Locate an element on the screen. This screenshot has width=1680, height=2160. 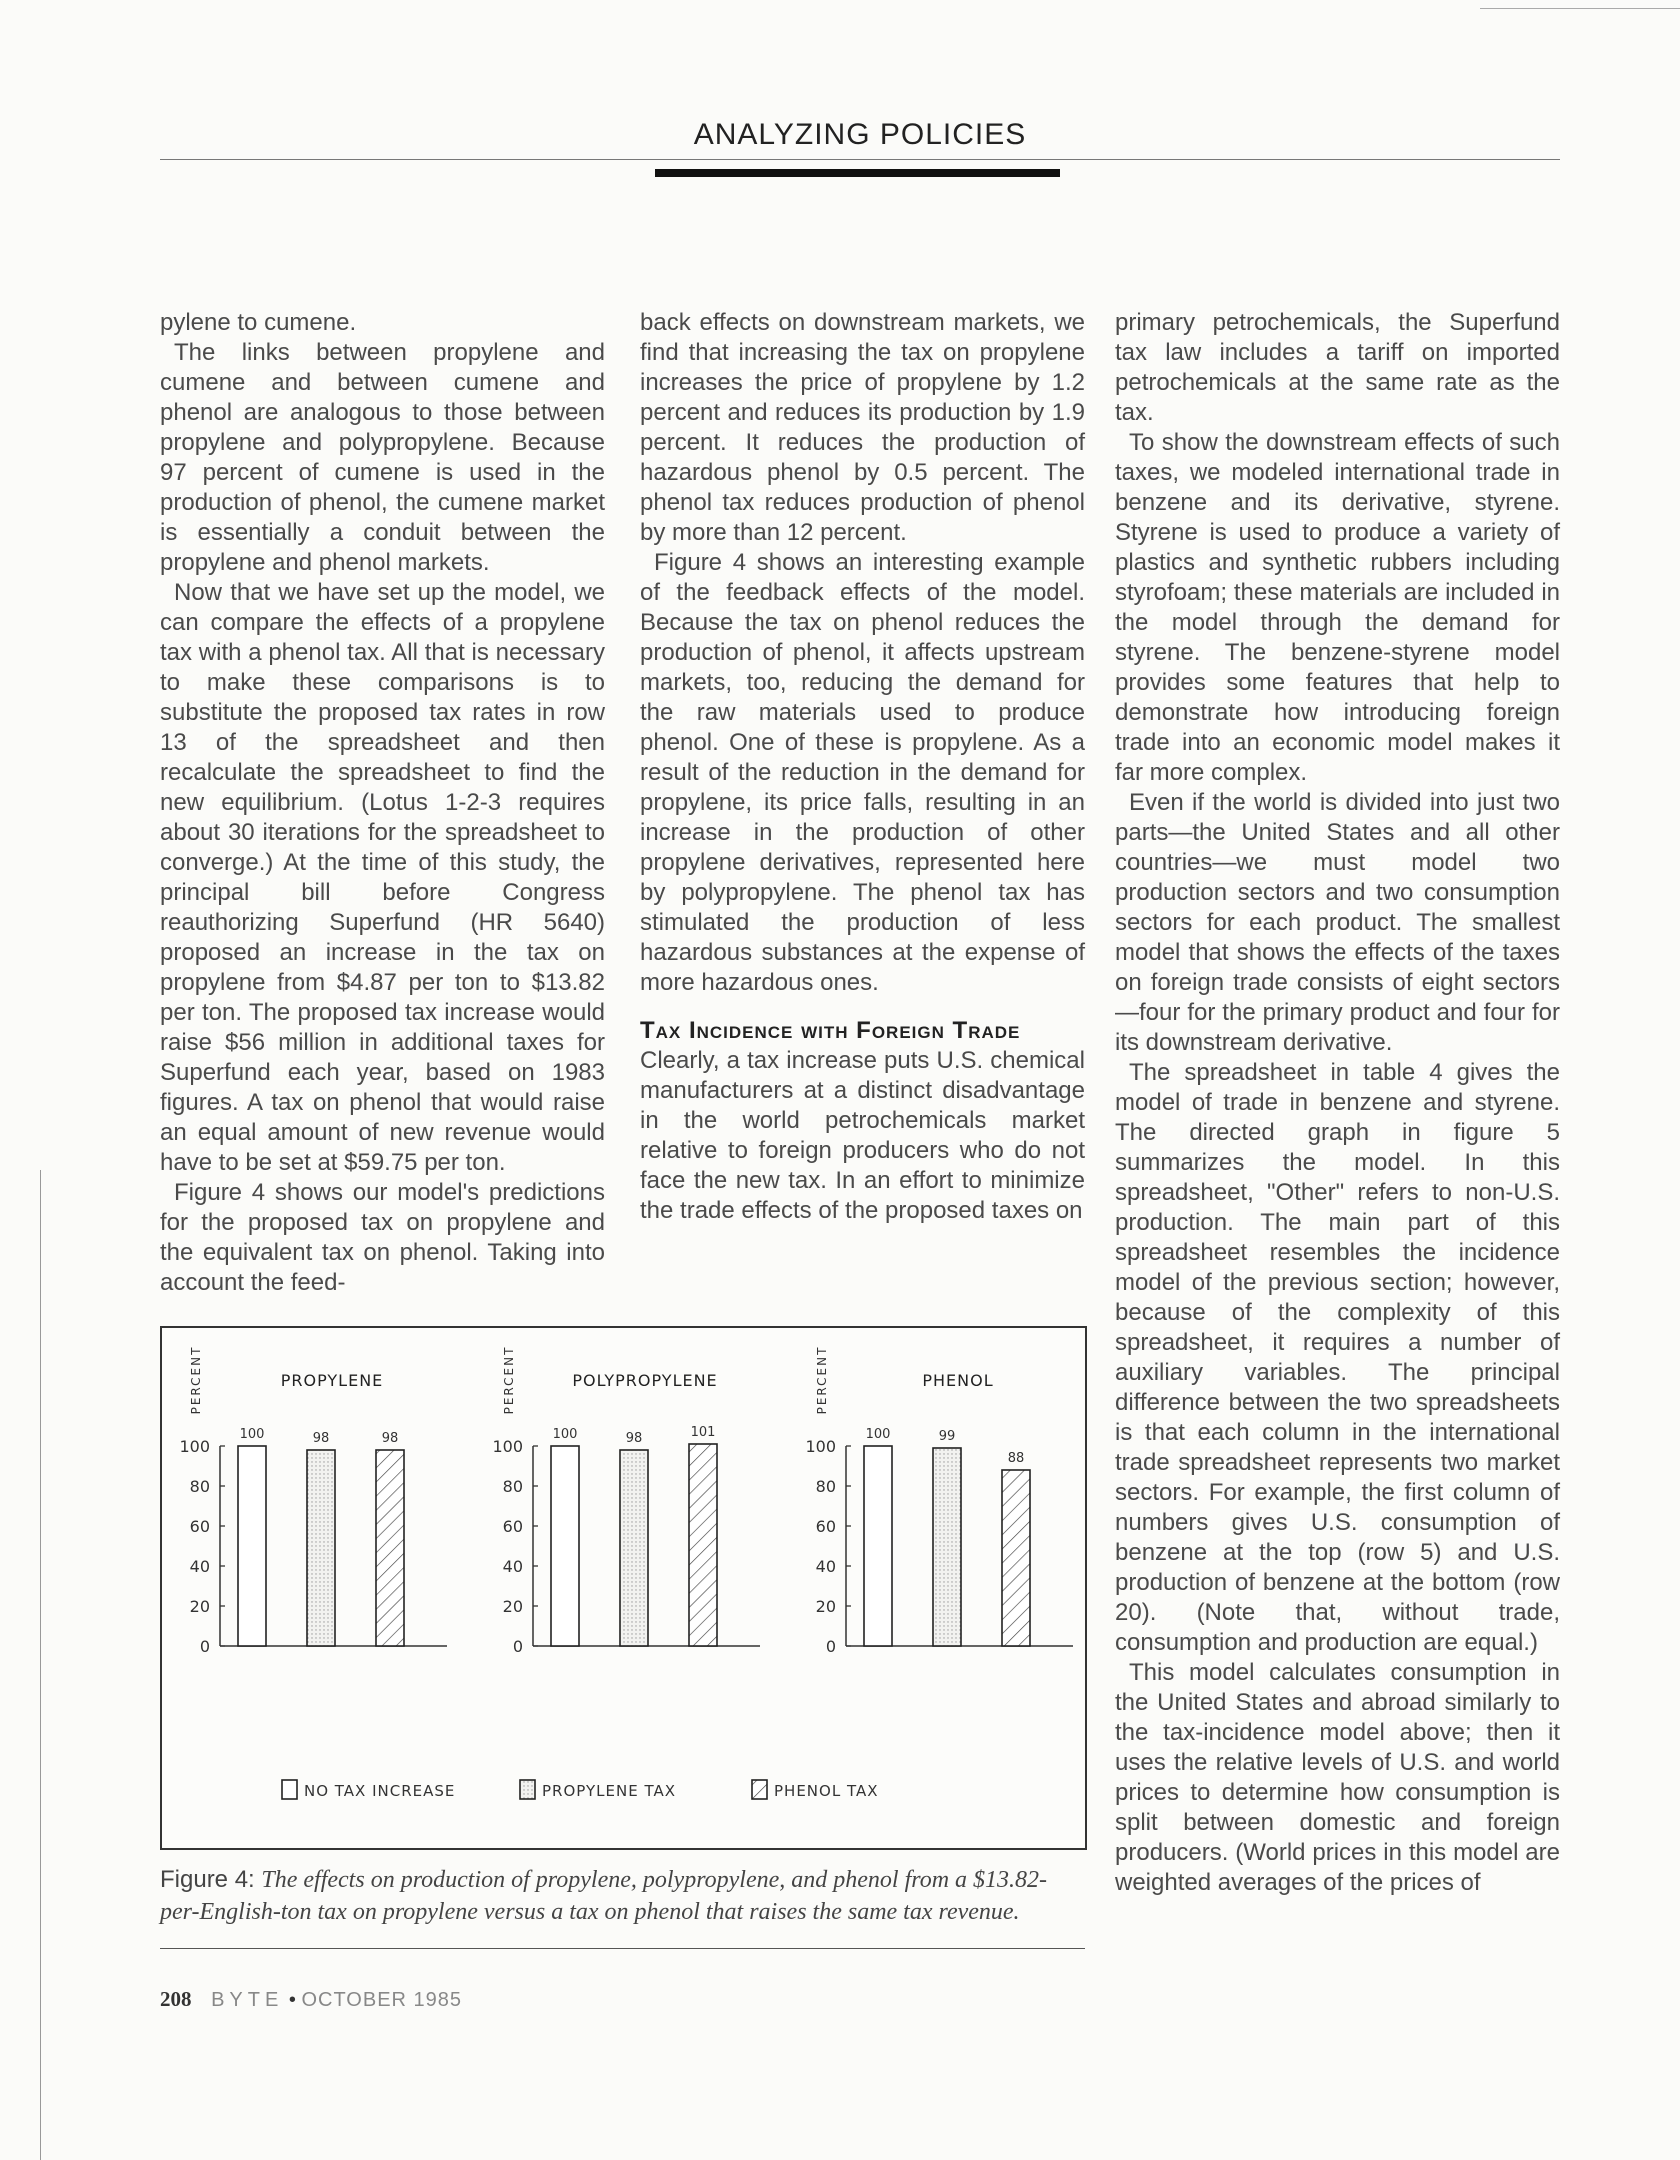
footer-rule is located at coordinates (622, 1948).